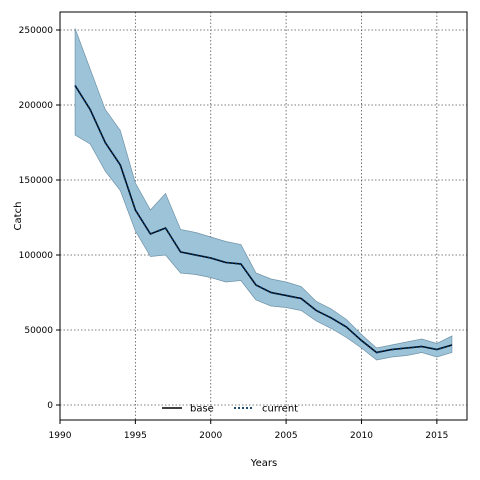 The image size is (480, 480). Describe the element at coordinates (361, 436) in the screenshot. I see `x-tick-label: 2010` at that location.